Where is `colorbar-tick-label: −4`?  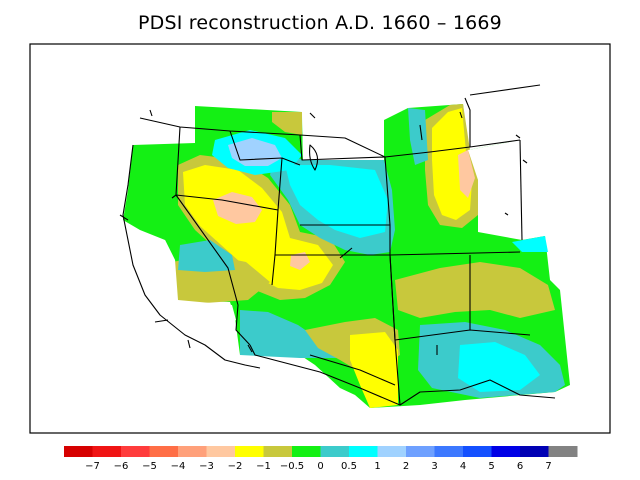 colorbar-tick-label: −4 is located at coordinates (178, 466).